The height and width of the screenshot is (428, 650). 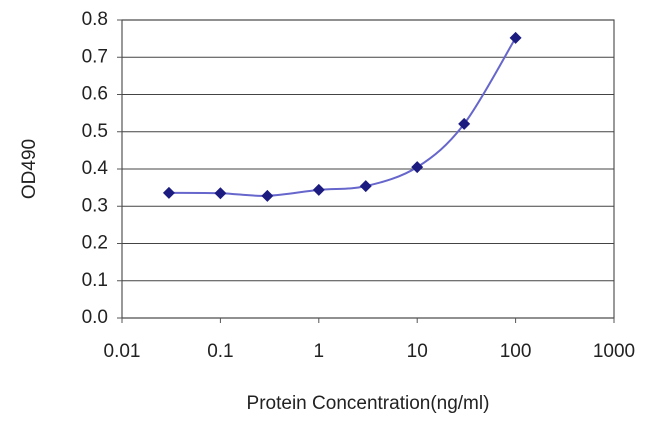 I want to click on y-tick-label: 0.5, so click(x=95, y=131).